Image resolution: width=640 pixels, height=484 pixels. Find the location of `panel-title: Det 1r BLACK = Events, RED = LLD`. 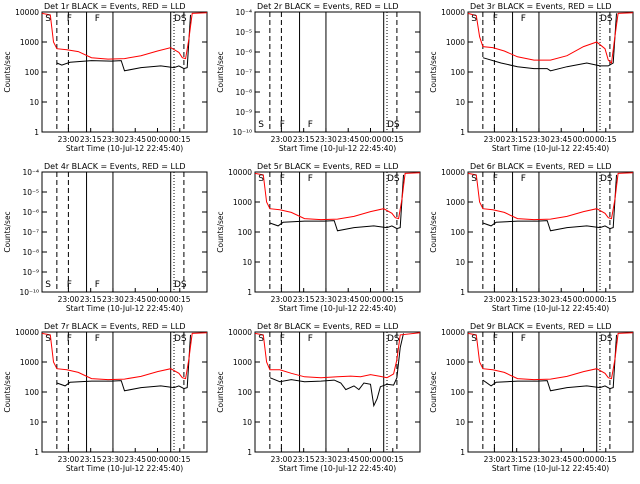

panel-title: Det 1r BLACK = Events, RED = LLD is located at coordinates (115, 6).